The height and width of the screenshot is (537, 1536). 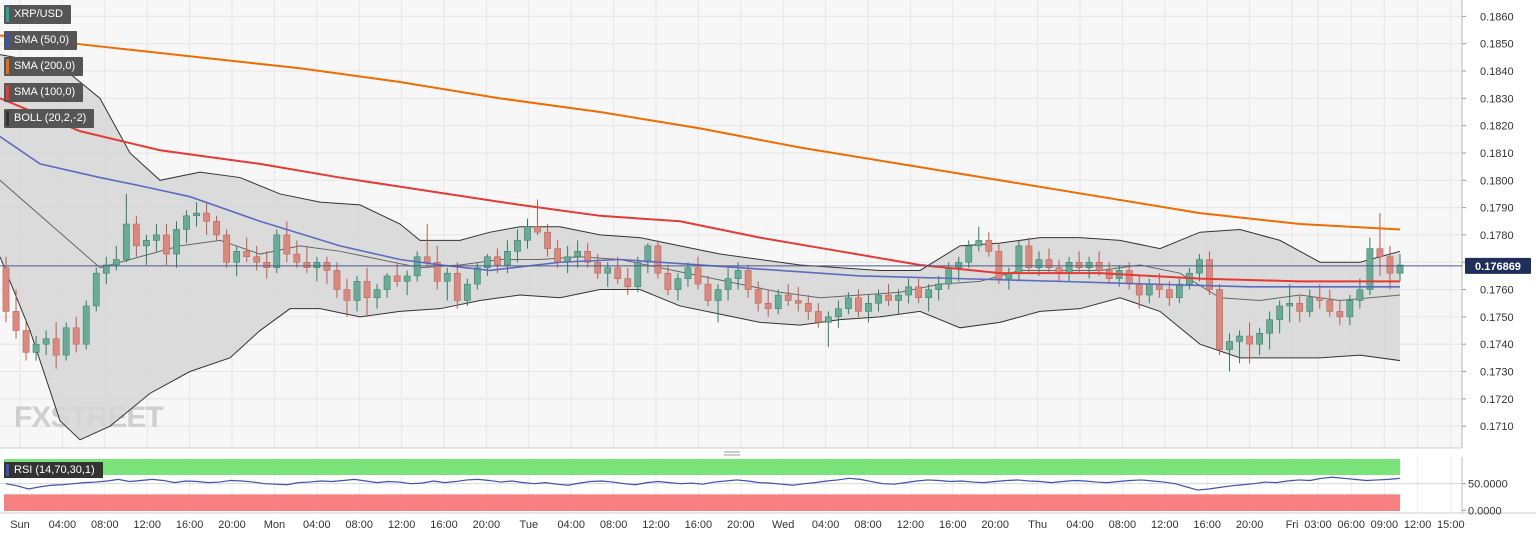 What do you see at coordinates (7, 118) in the screenshot?
I see `legend-swatch` at bounding box center [7, 118].